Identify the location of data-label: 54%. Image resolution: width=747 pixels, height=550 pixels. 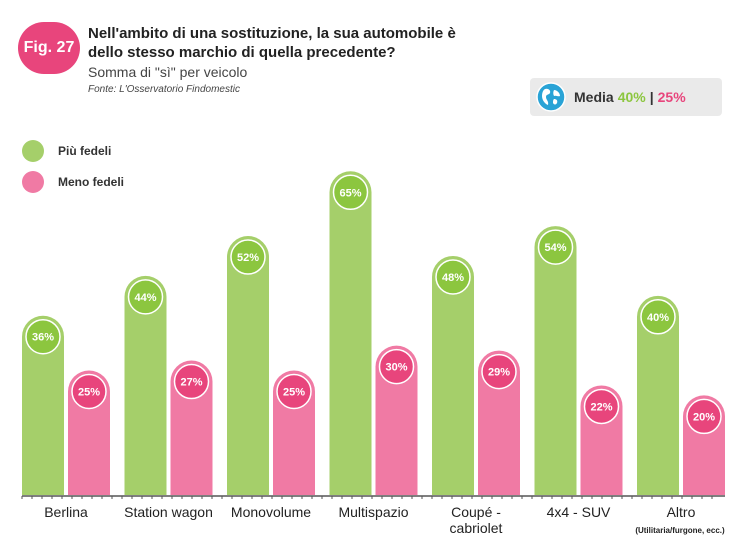
(555, 248).